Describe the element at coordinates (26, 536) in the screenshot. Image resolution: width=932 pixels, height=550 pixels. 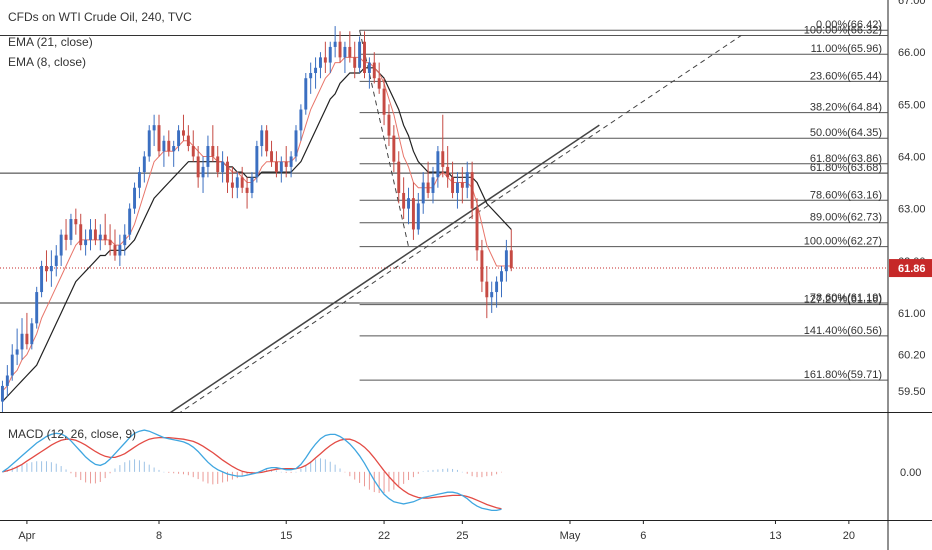
I see `time-tick-label: Apr` at that location.